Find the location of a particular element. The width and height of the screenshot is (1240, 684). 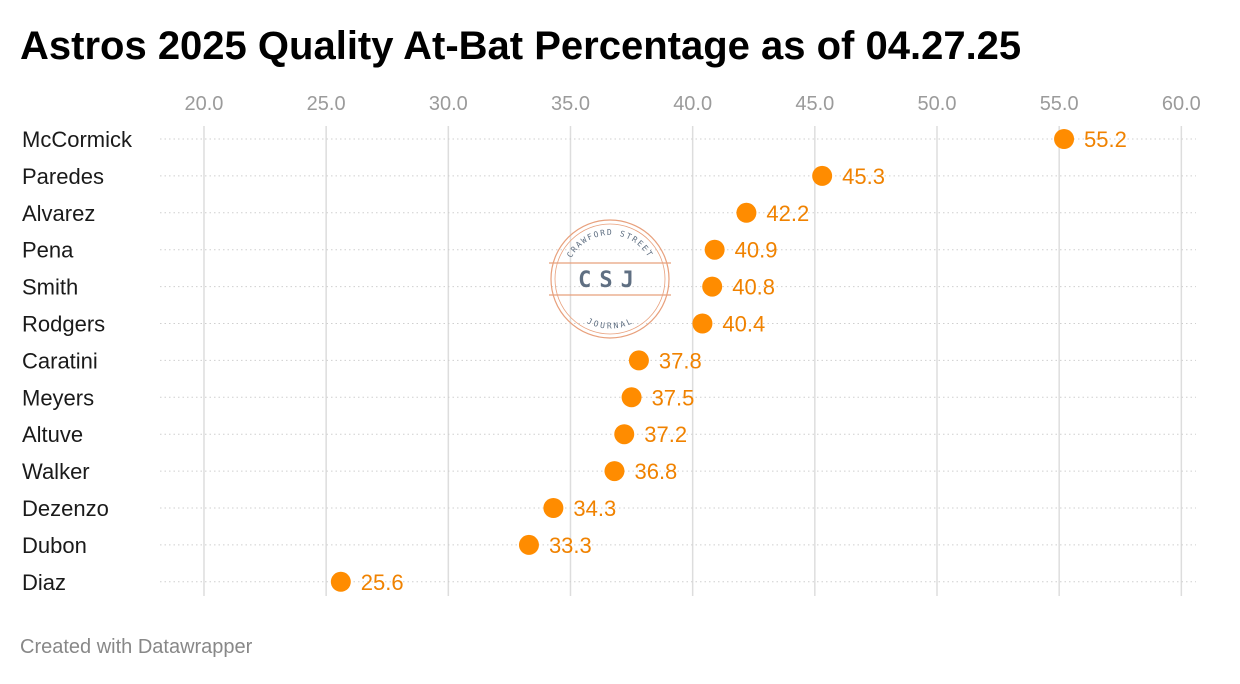

x-tick-label: 50.0 is located at coordinates (937, 104).